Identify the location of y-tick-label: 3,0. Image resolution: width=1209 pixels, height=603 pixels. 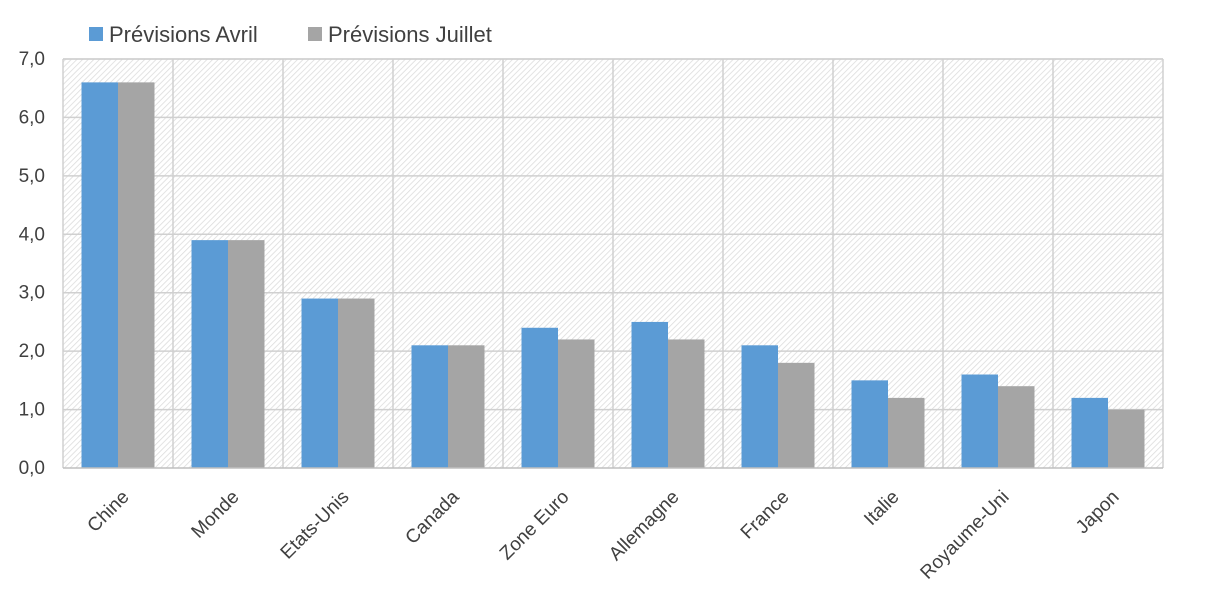
(32, 293).